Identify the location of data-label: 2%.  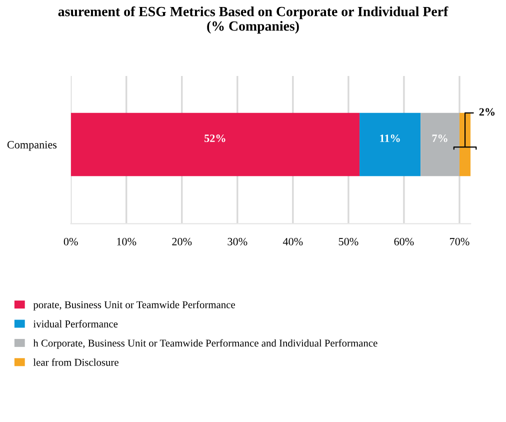
(487, 112).